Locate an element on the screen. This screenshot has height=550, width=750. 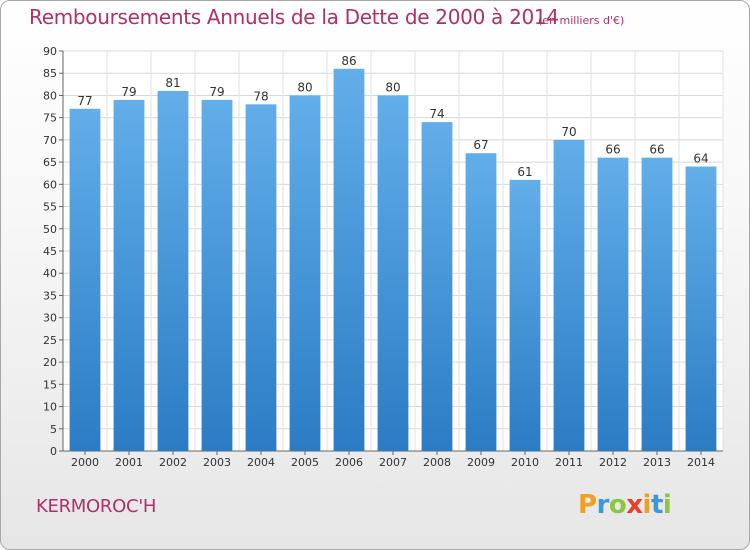
bar-value-label: 67 is located at coordinates (480, 145).